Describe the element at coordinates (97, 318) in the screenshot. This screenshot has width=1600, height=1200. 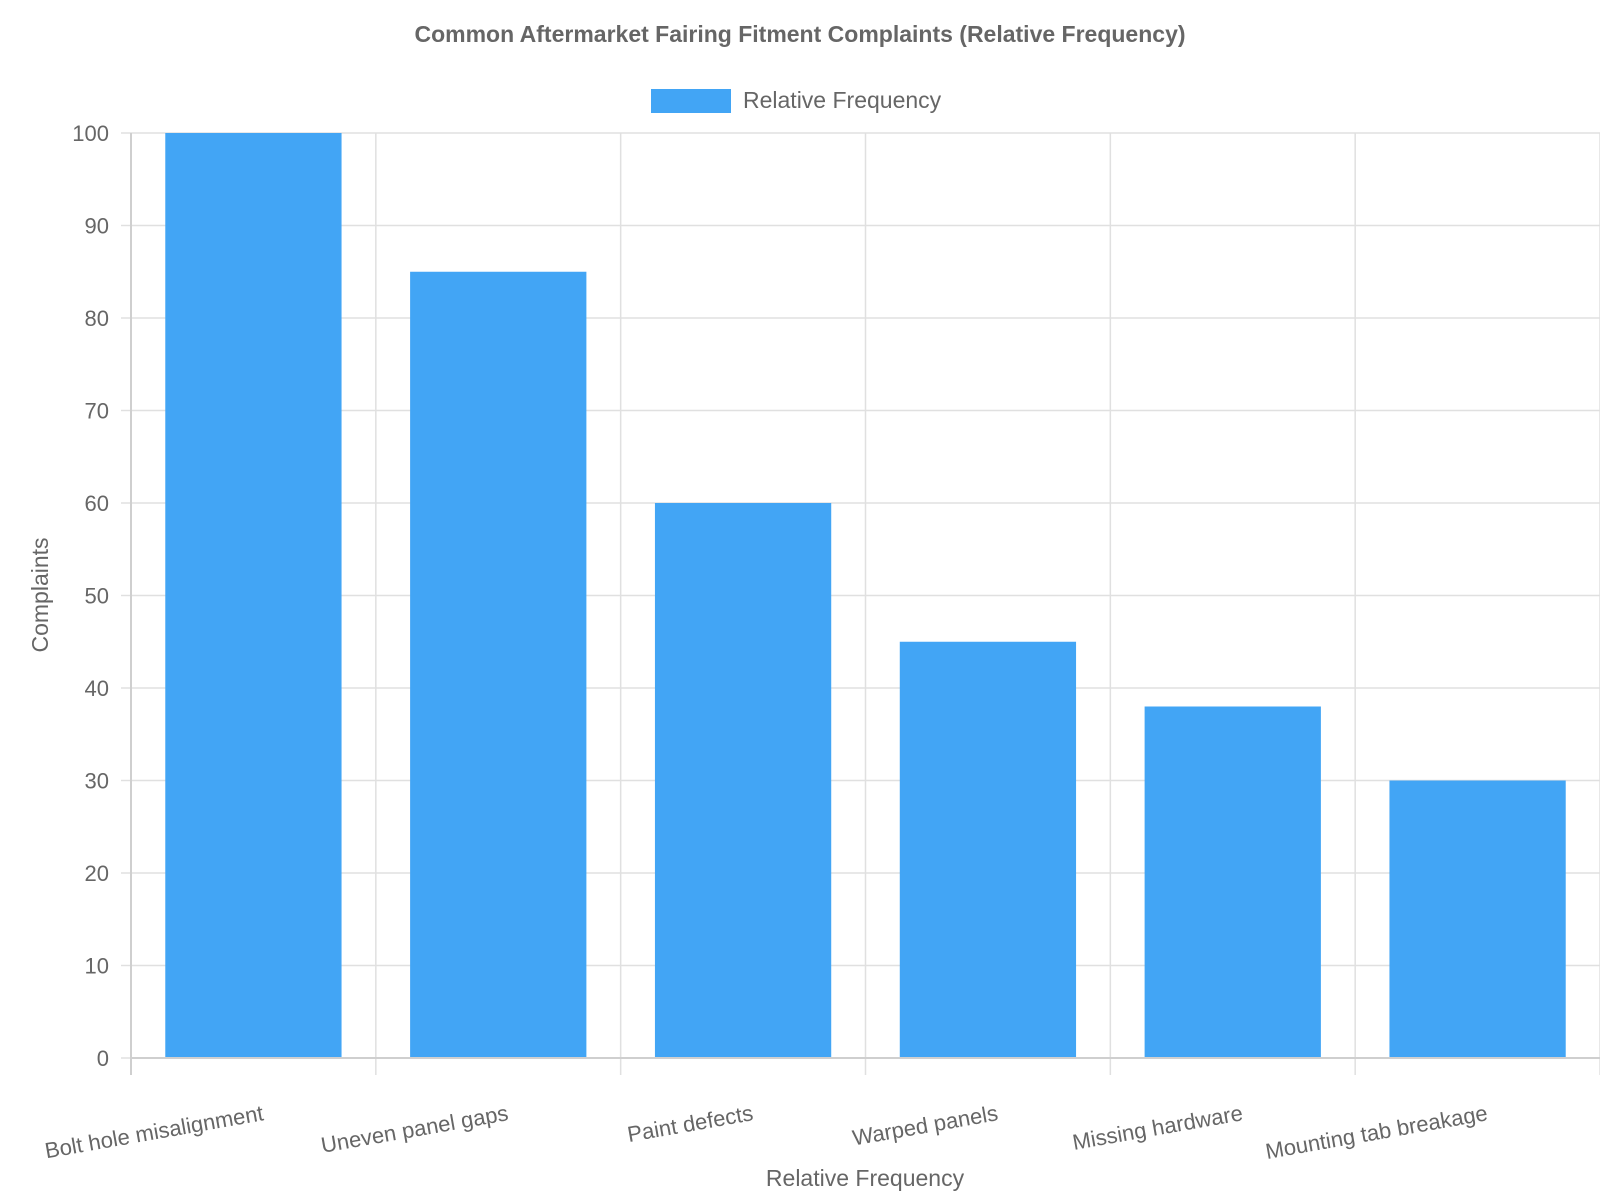
I see `y-tick-label: 80` at that location.